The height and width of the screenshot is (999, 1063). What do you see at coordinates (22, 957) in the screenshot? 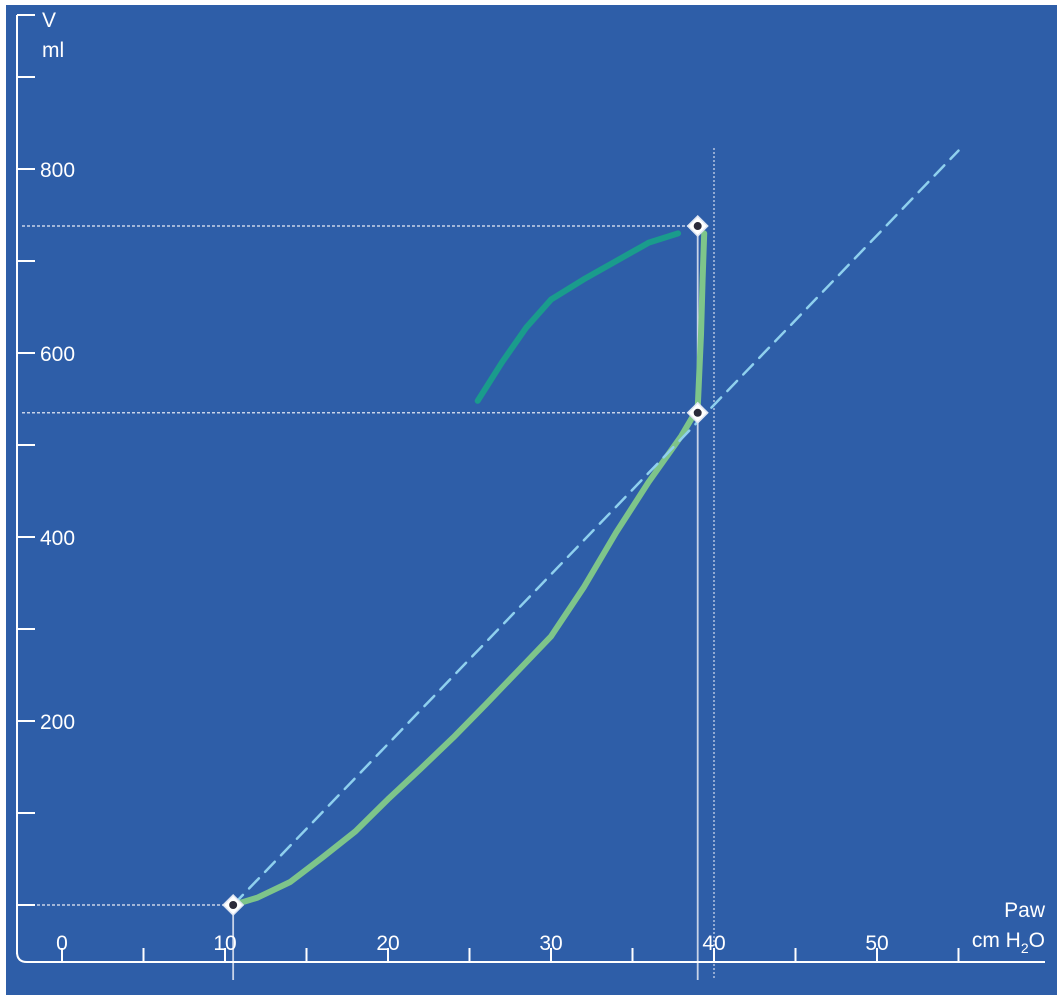
I see `x-axis-corner` at bounding box center [22, 957].